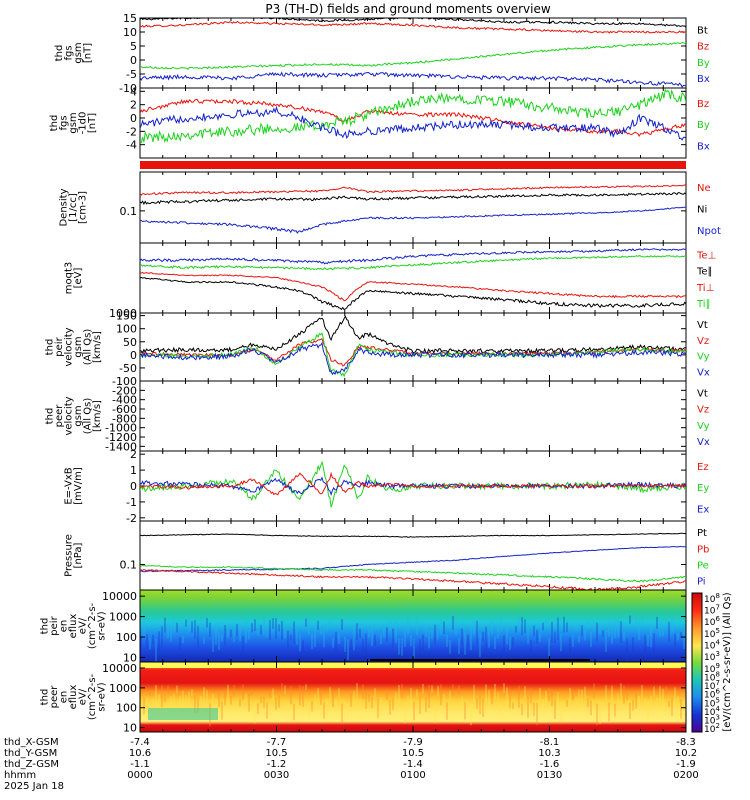 The width and height of the screenshot is (750, 800). Describe the element at coordinates (64, 207) in the screenshot. I see `y-axis-label: Density` at that location.